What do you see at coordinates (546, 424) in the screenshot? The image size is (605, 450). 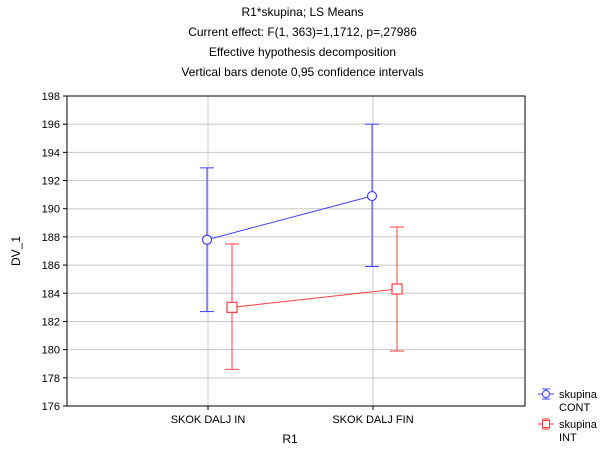 I see `legend-marker-square` at bounding box center [546, 424].